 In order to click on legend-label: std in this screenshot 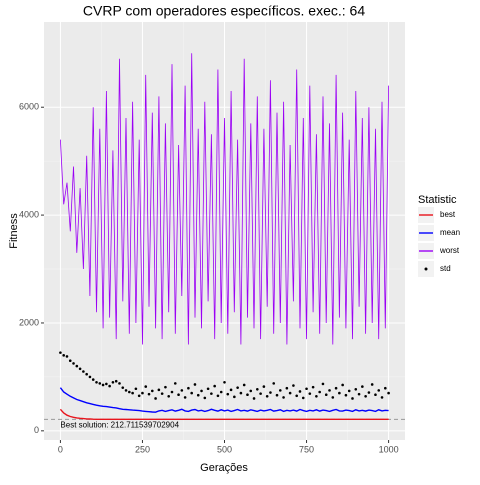, I will do `click(445, 268)`.